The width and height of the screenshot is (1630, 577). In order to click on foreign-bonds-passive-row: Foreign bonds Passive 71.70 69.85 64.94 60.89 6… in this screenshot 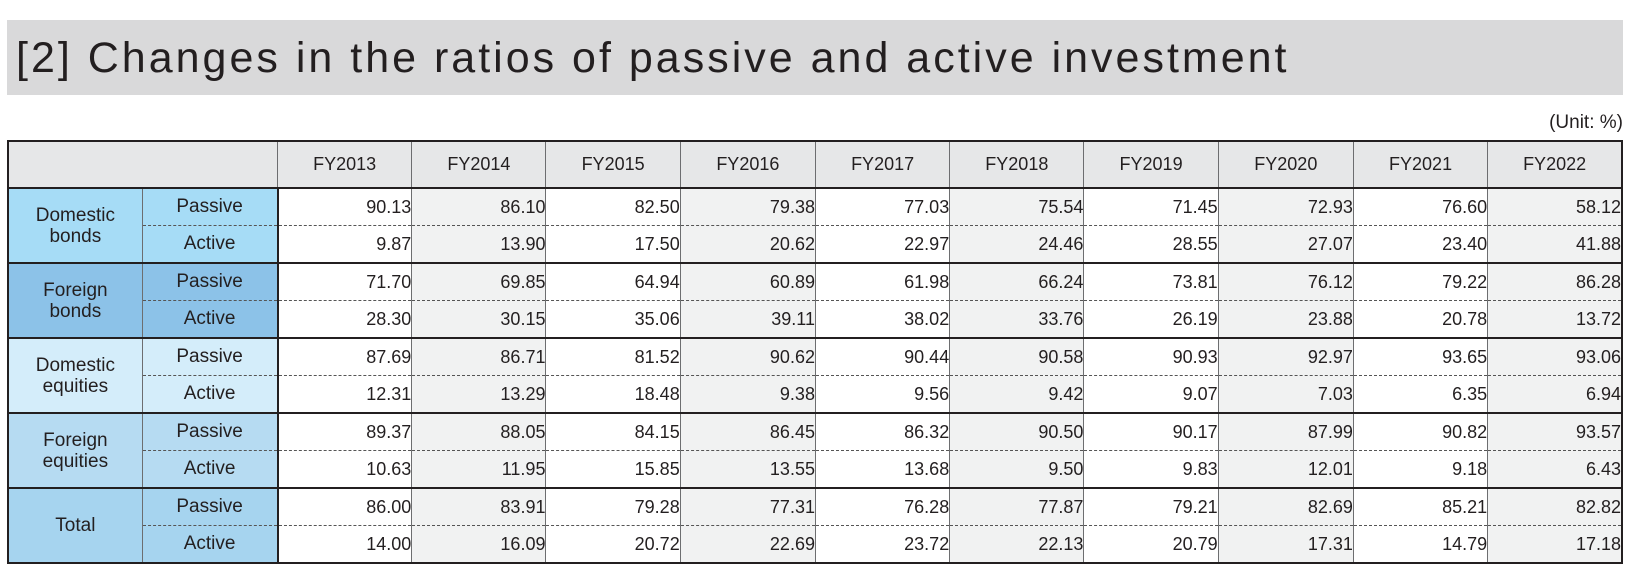, I will do `click(815, 301)`.